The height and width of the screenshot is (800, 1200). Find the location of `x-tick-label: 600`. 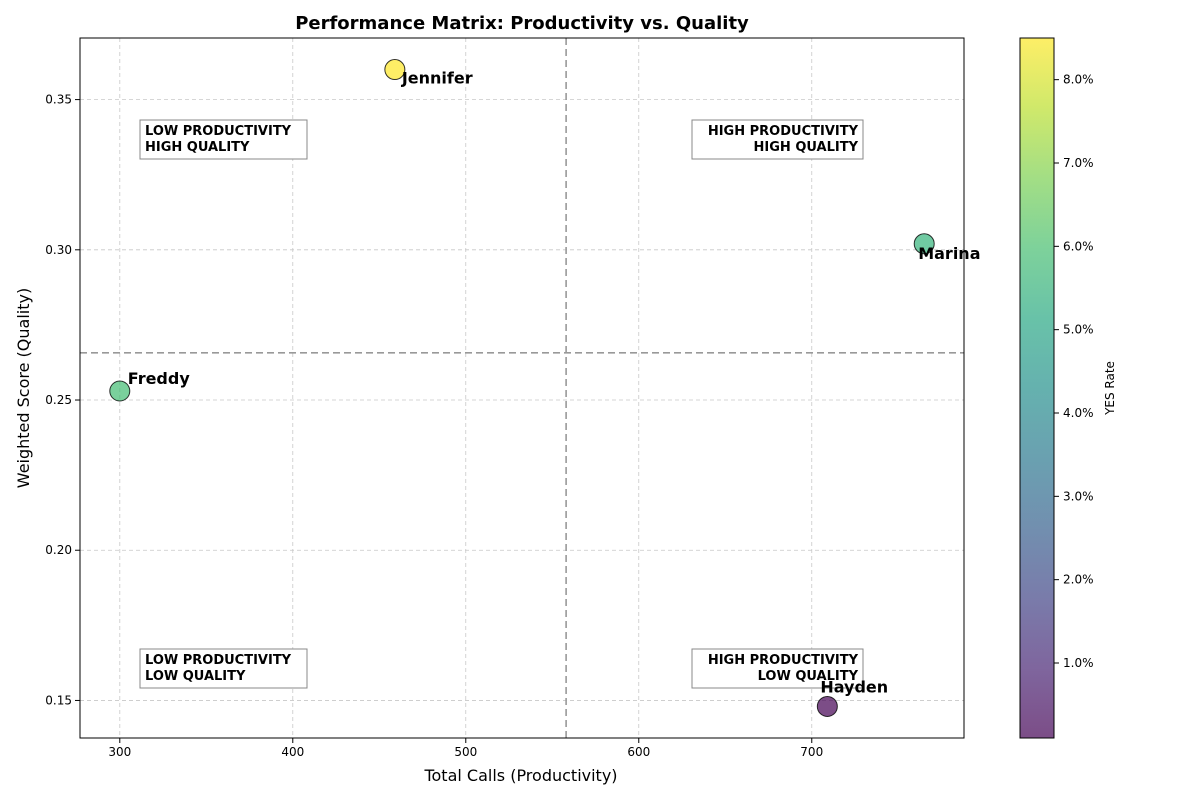

x-tick-label: 600 is located at coordinates (638, 752).